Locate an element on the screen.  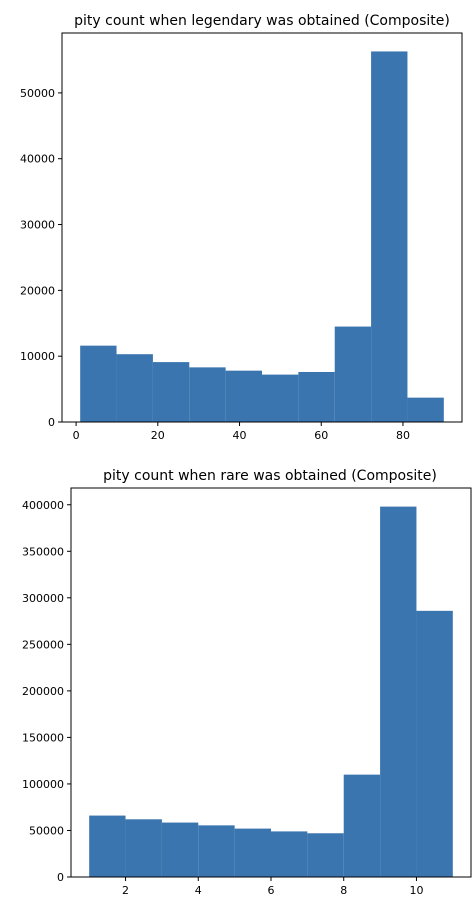
x-tick-label: 6 is located at coordinates (271, 890).